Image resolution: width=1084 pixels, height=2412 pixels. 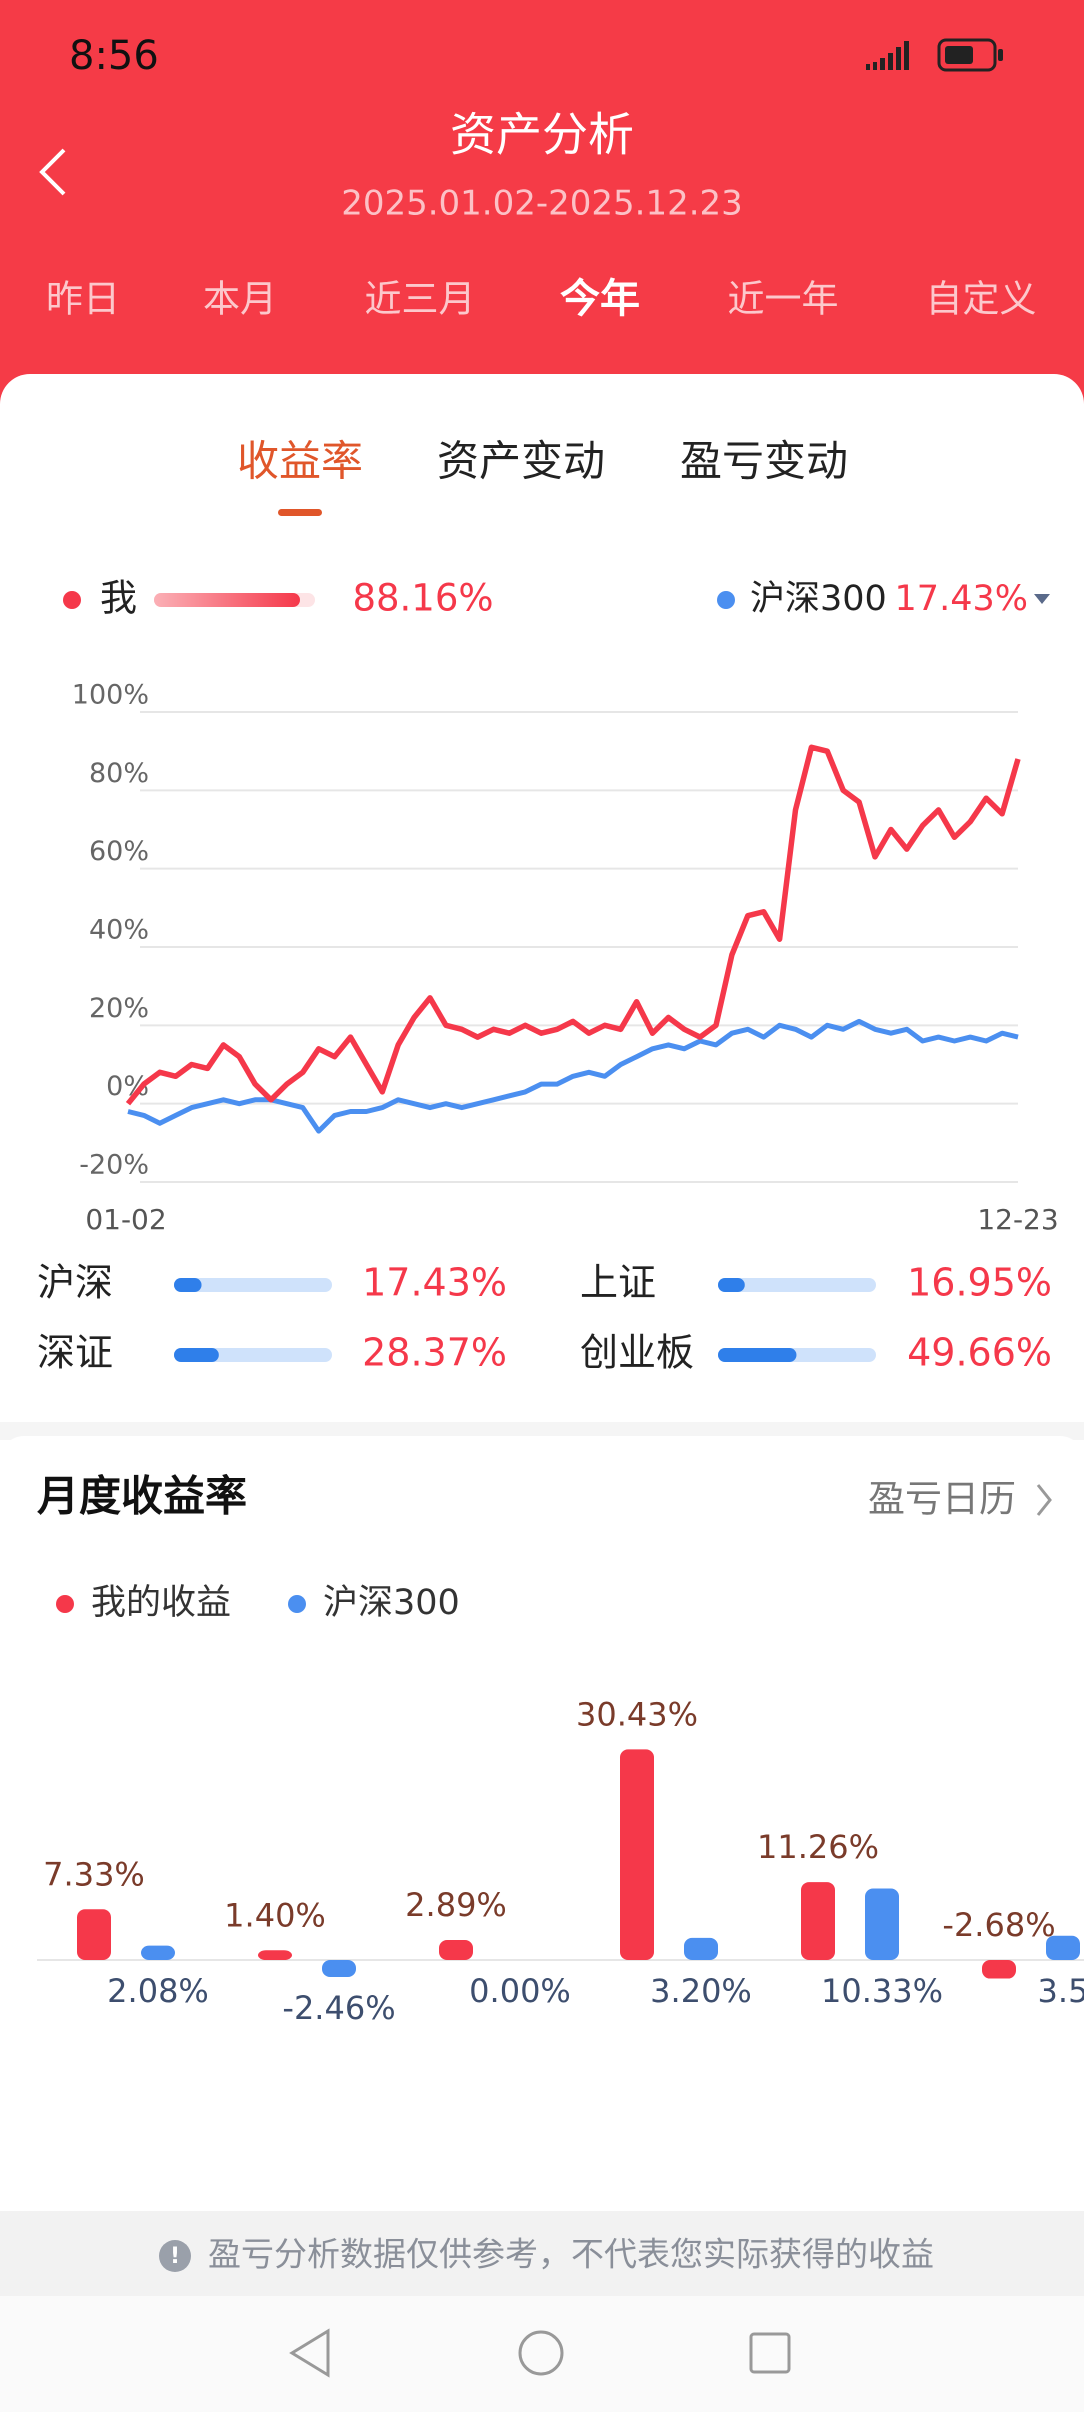 What do you see at coordinates (434, 1283) in the screenshot?
I see `index-value: 17.43%` at bounding box center [434, 1283].